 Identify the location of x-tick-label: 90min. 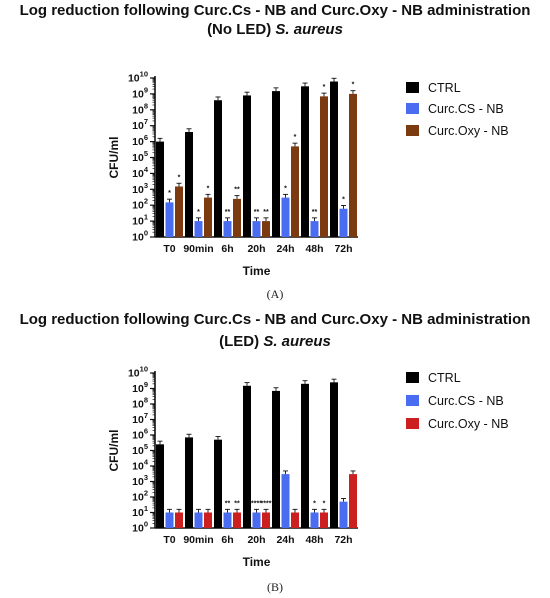
(198, 249).